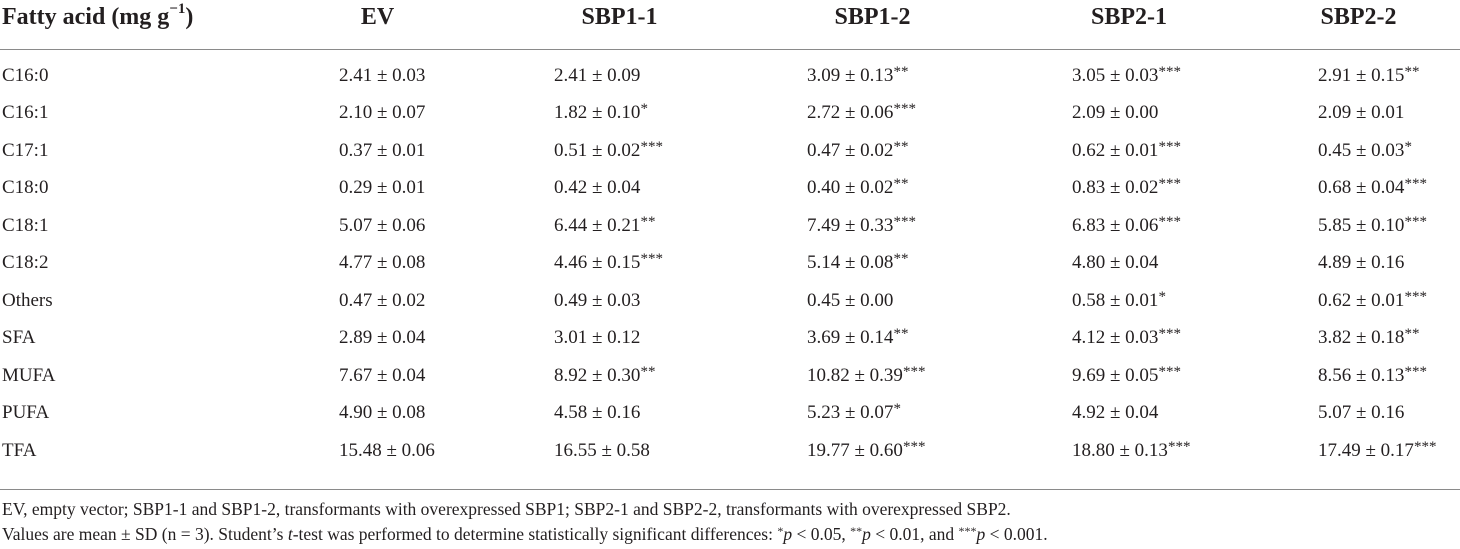 The image size is (1460, 549). What do you see at coordinates (377, 17) in the screenshot?
I see `column-header-ev: EV` at bounding box center [377, 17].